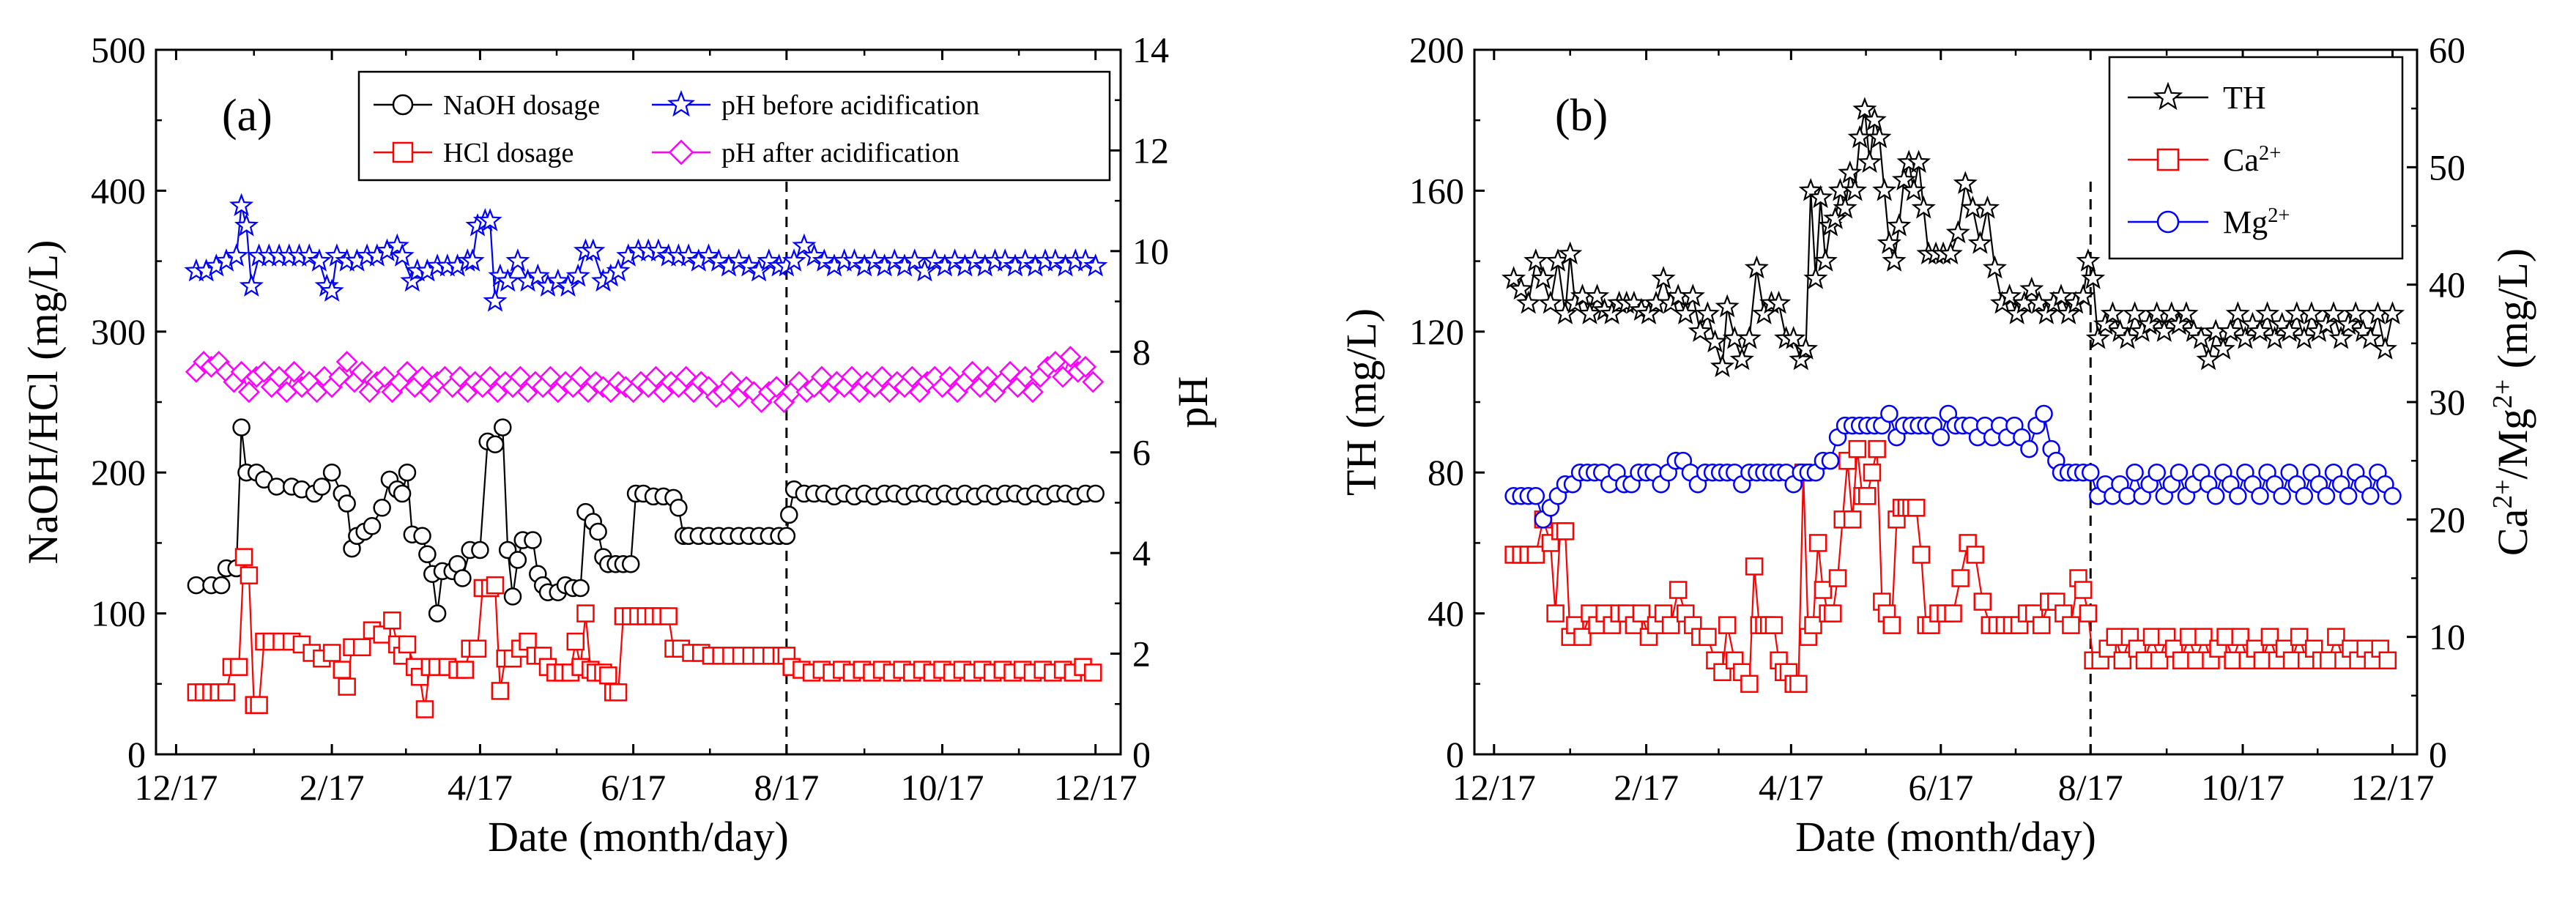  What do you see at coordinates (2256, 222) in the screenshot?
I see `legend-label: Mg2+` at bounding box center [2256, 222].